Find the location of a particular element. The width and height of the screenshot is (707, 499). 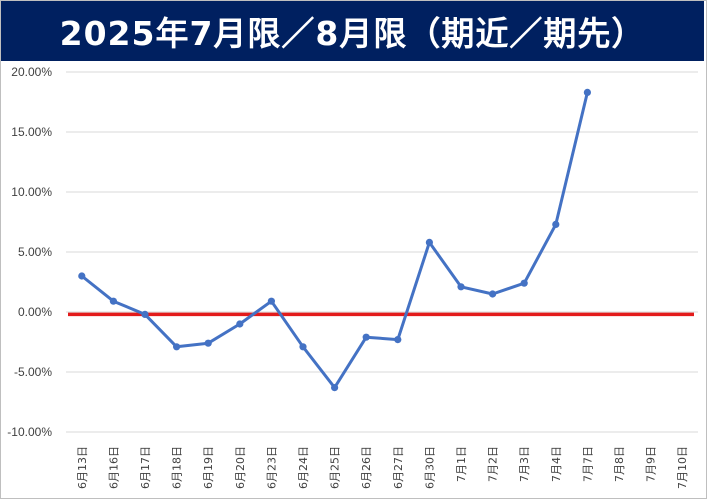

x-tick-label: 6月13日 is located at coordinates (82, 467).